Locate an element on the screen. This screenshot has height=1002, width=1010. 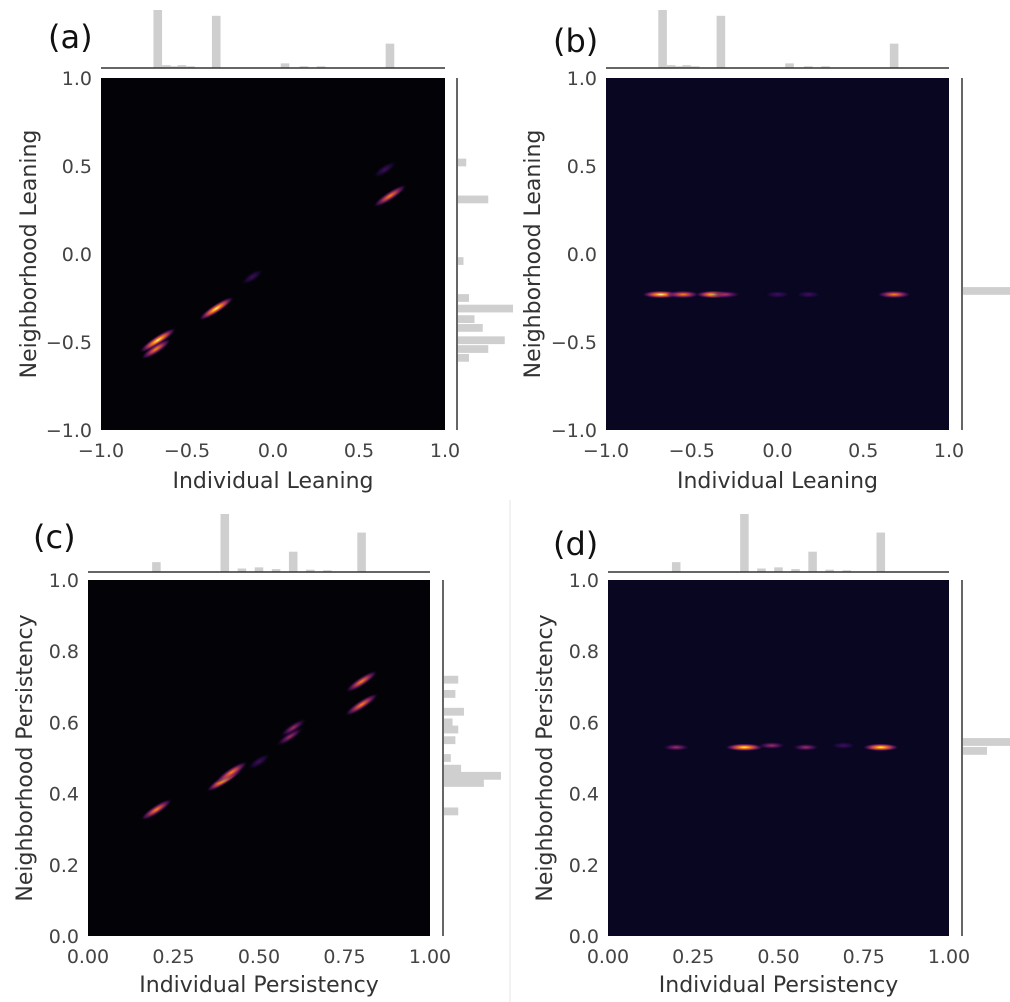
panel-label: (d) is located at coordinates (575, 544).